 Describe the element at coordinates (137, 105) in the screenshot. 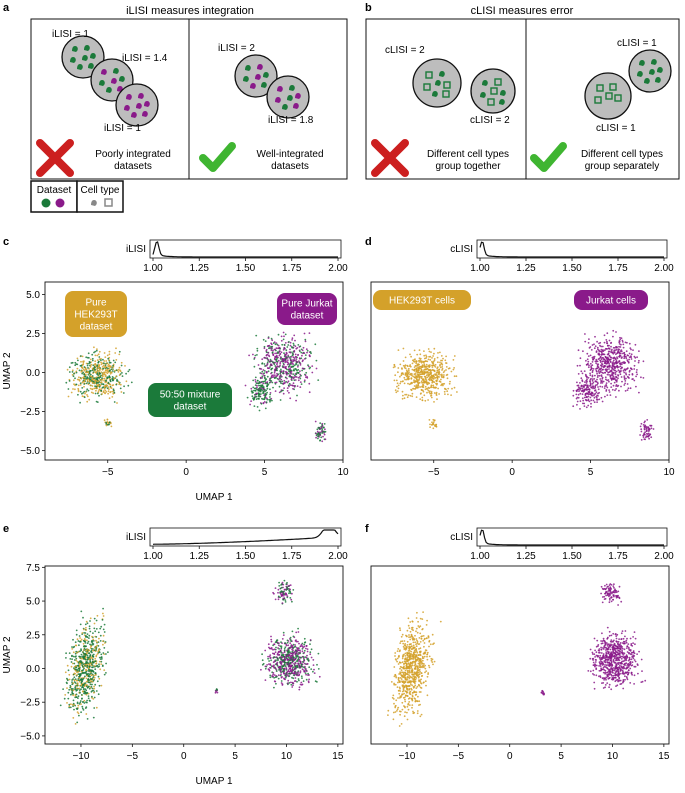

I see `cluster-purple-only` at that location.